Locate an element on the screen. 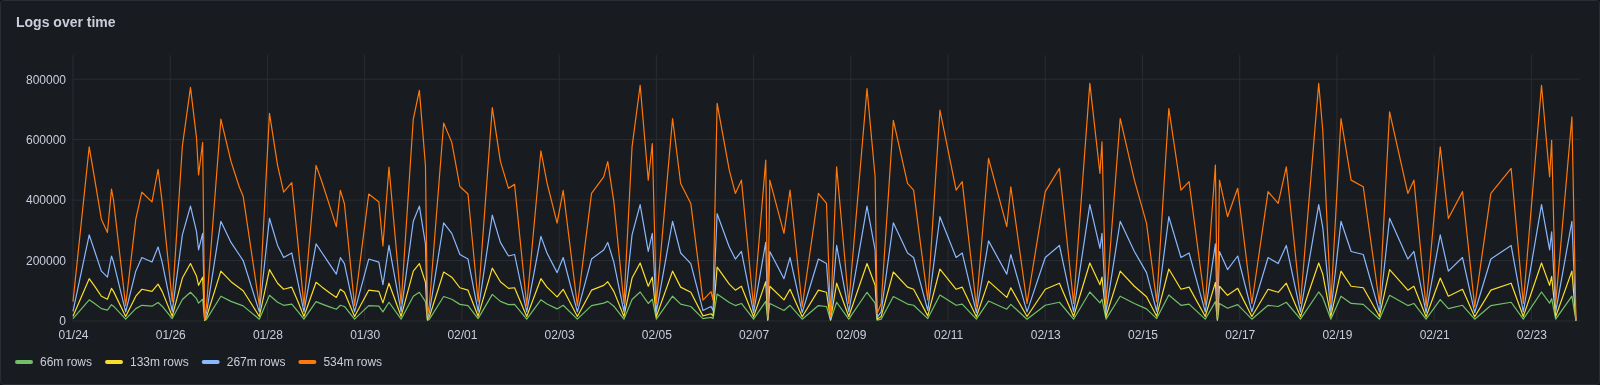 This screenshot has height=385, width=1600. x-tick-label: 02/09 is located at coordinates (851, 334).